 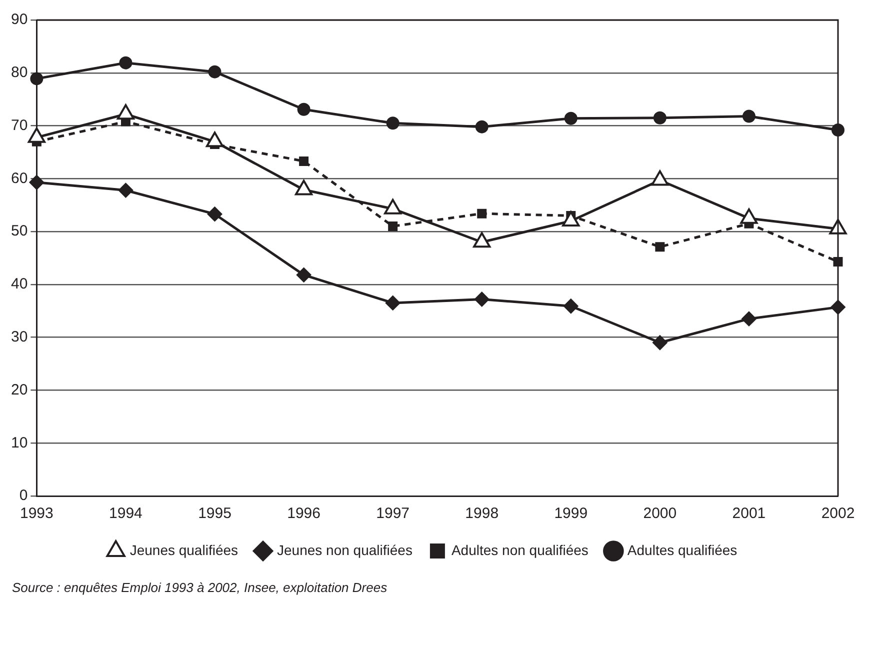 What do you see at coordinates (482, 513) in the screenshot?
I see `x-tick-label: 1998` at bounding box center [482, 513].